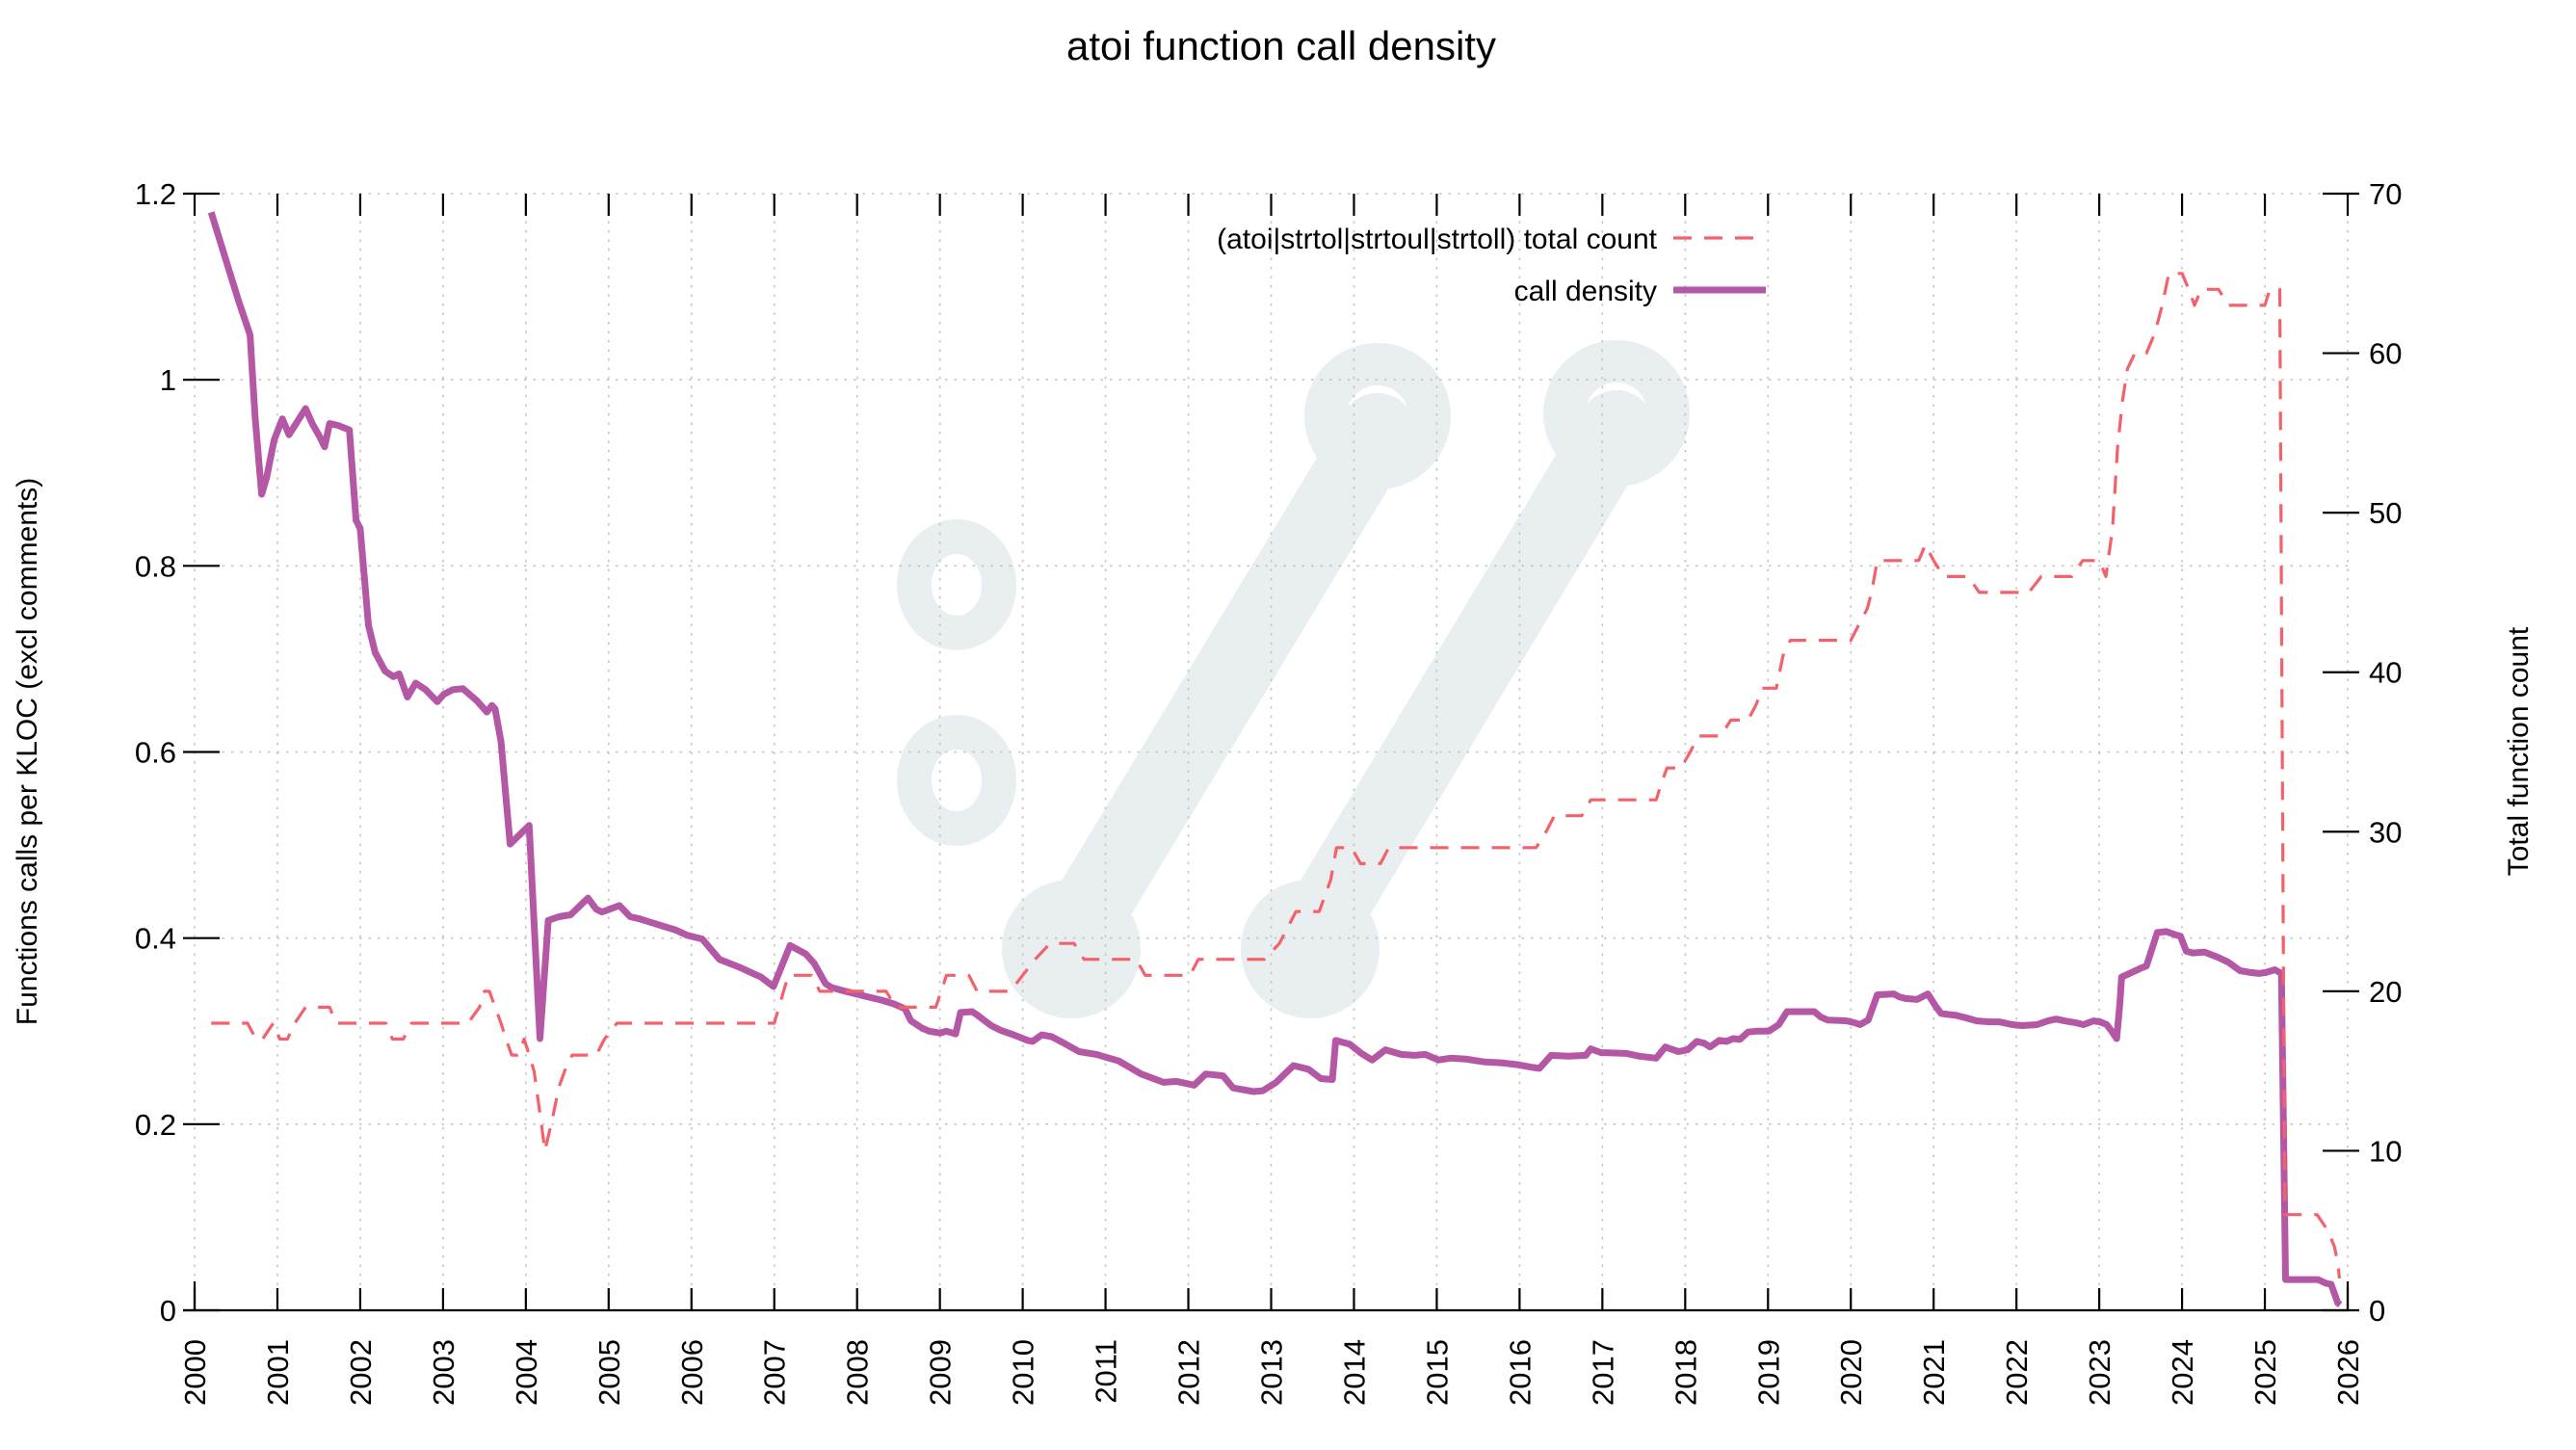 The height and width of the screenshot is (1450, 2576). I want to click on x-tick-label: 2002, so click(361, 1372).